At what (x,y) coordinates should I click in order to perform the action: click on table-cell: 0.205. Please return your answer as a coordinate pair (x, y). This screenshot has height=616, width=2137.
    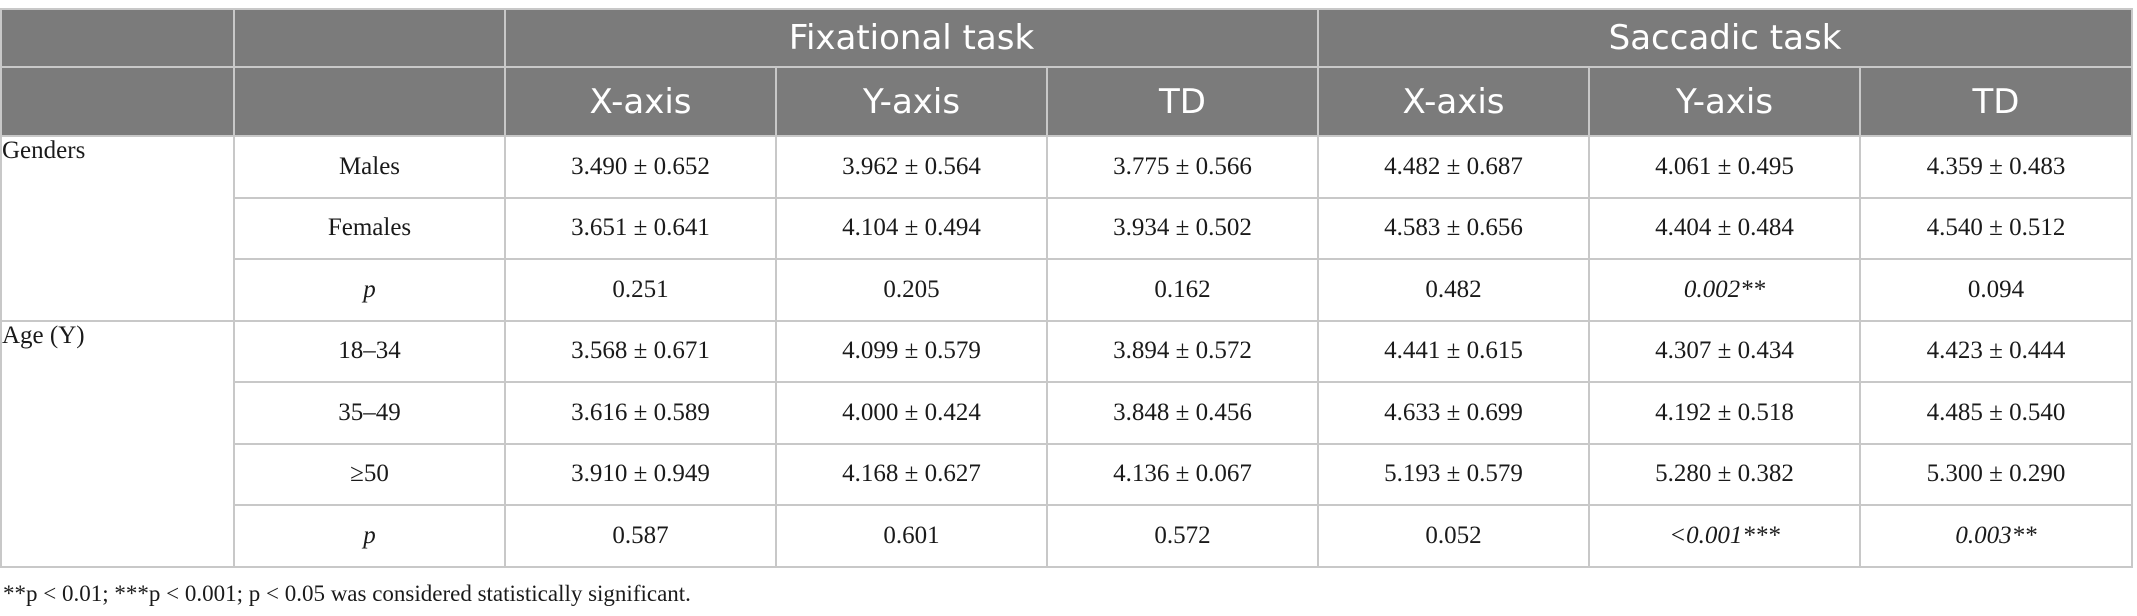
    Looking at the image, I should click on (911, 290).